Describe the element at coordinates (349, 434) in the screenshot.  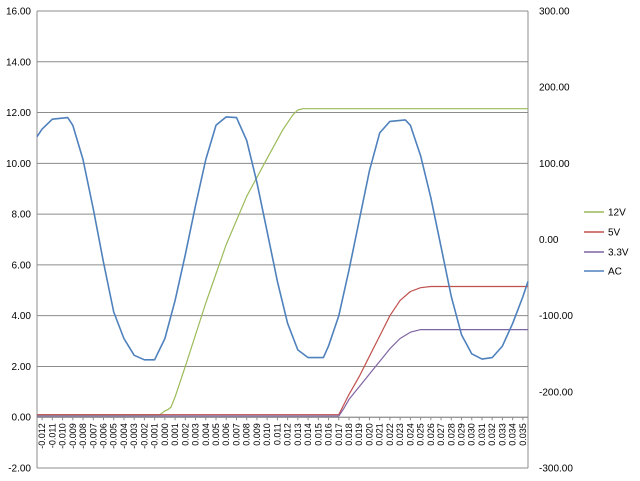
I see `x-tick-label: 0.018` at that location.